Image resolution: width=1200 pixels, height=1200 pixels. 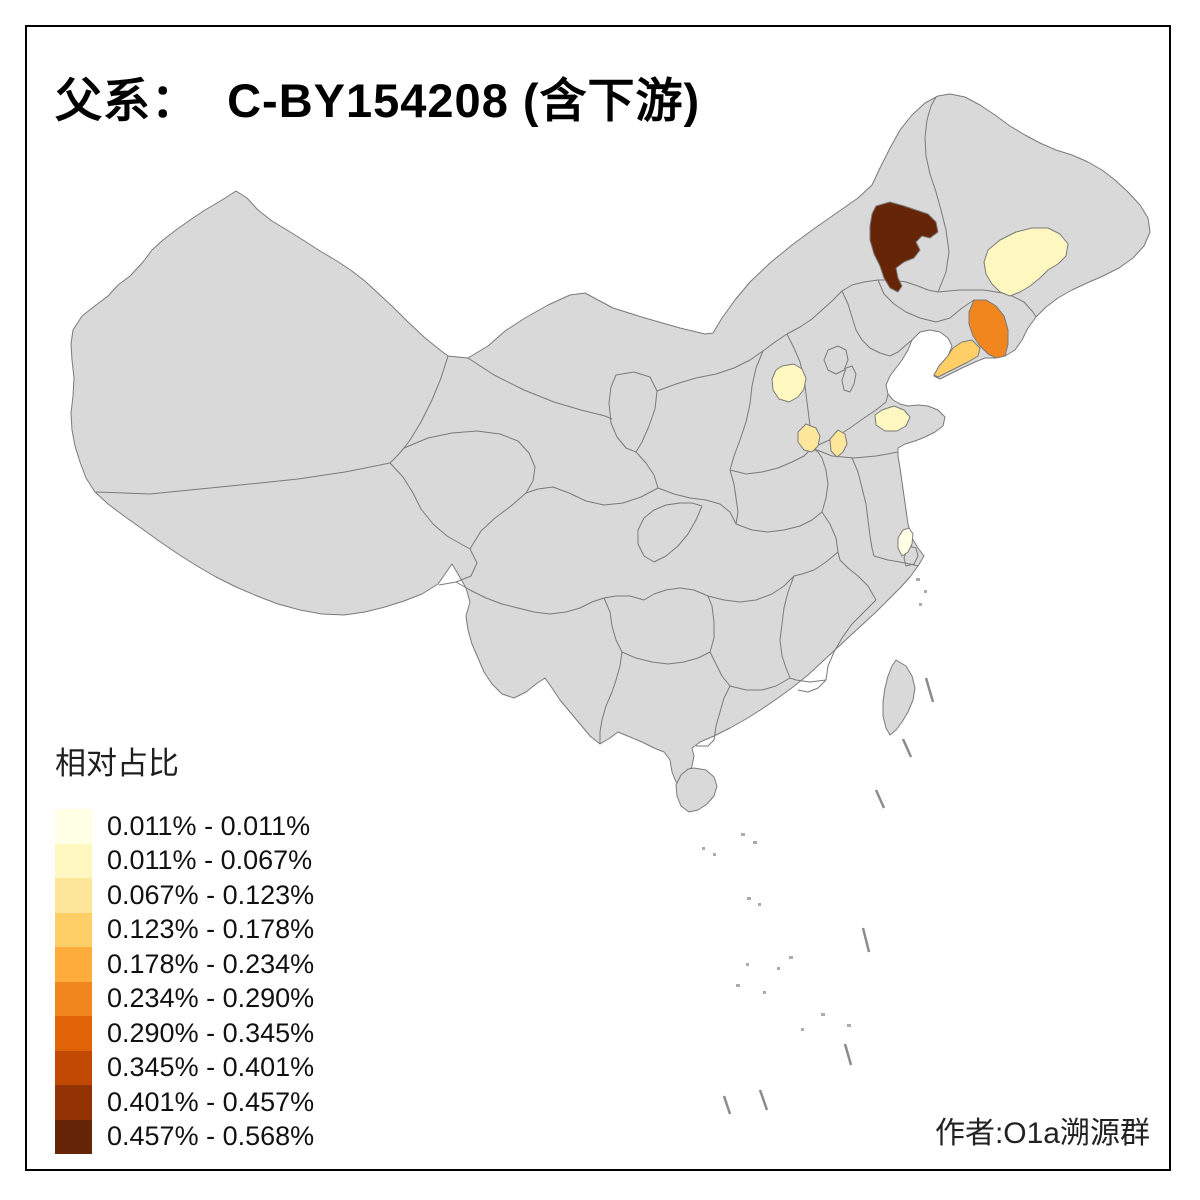 What do you see at coordinates (828, 896) in the screenshot?
I see `sea-boundary-dashes` at bounding box center [828, 896].